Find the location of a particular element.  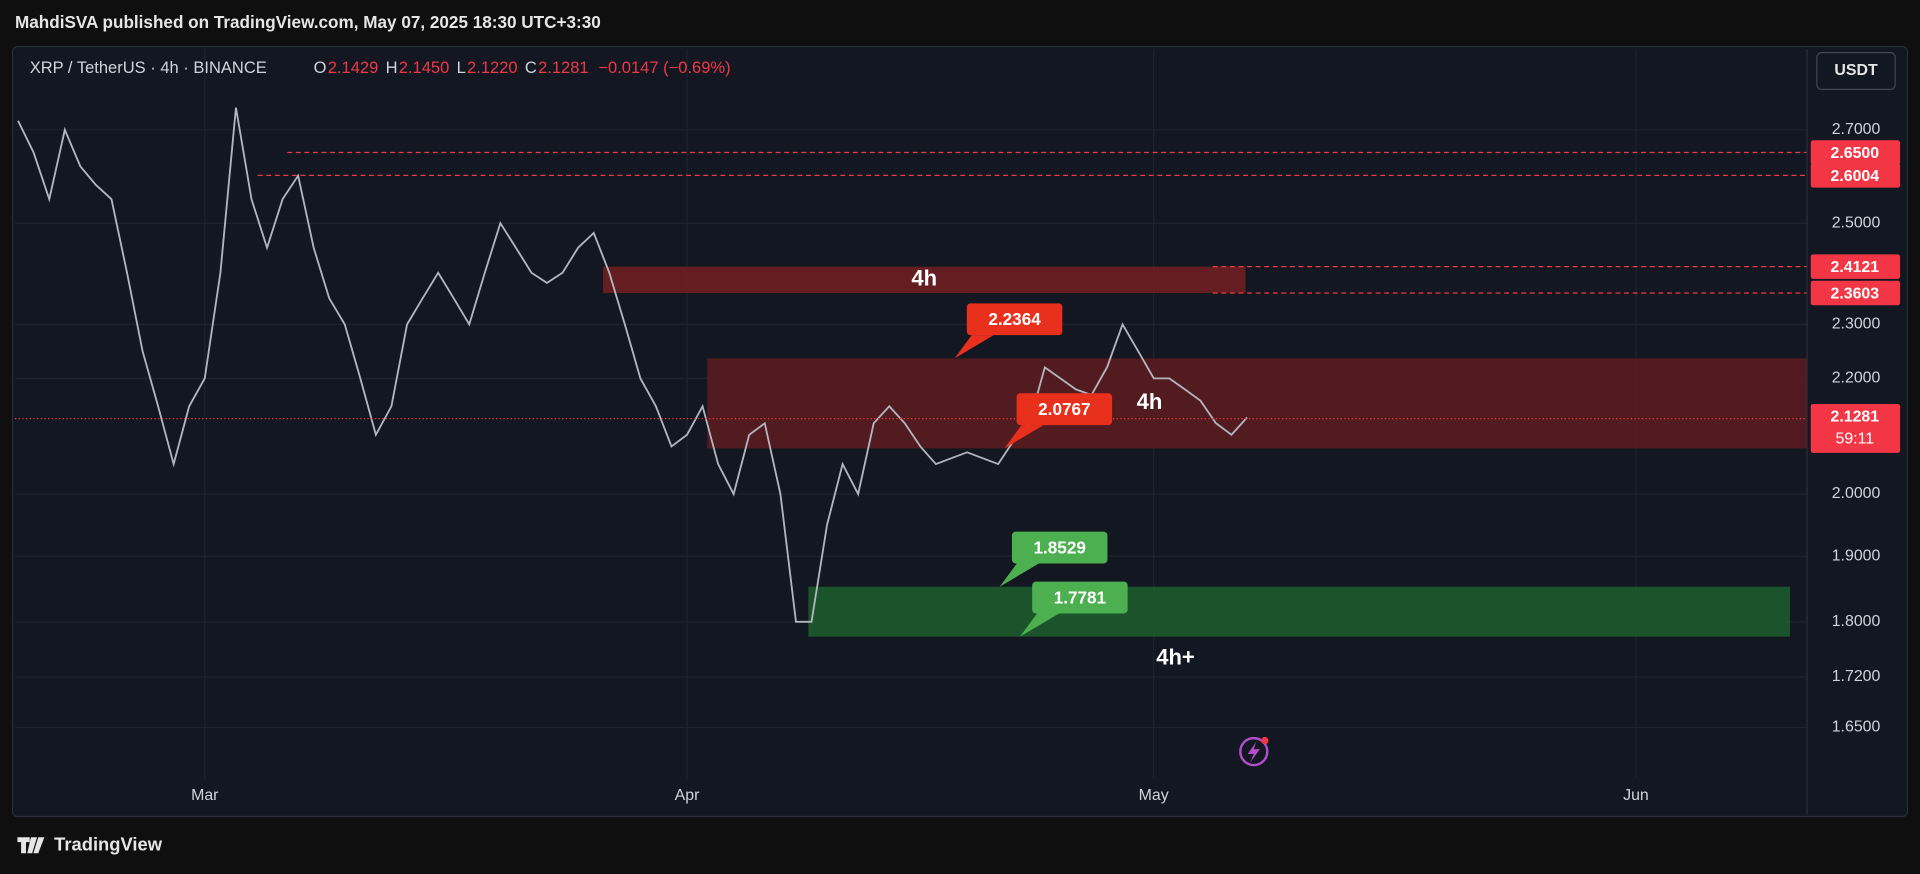

footer-logo: TradingView is located at coordinates (90, 844).